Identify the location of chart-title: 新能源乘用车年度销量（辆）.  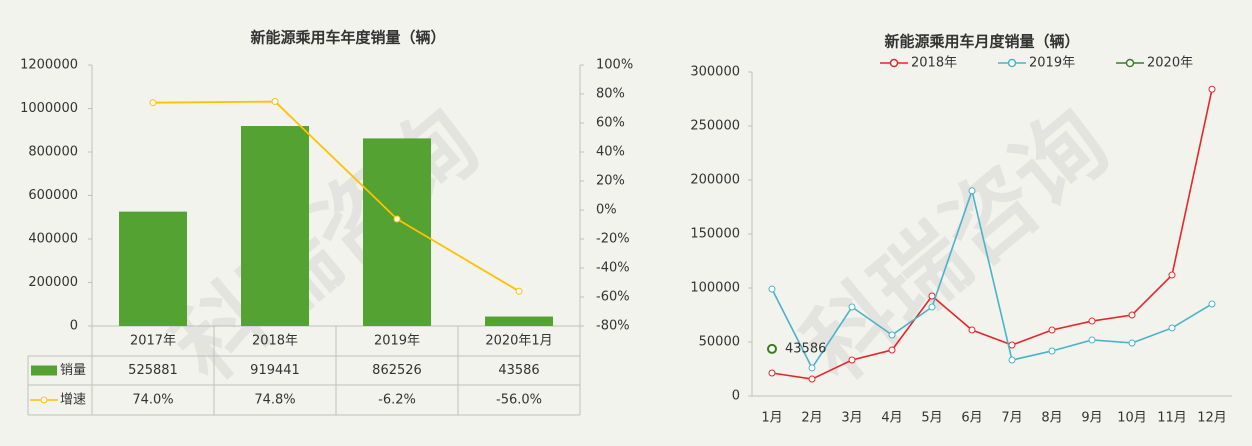
(347, 38).